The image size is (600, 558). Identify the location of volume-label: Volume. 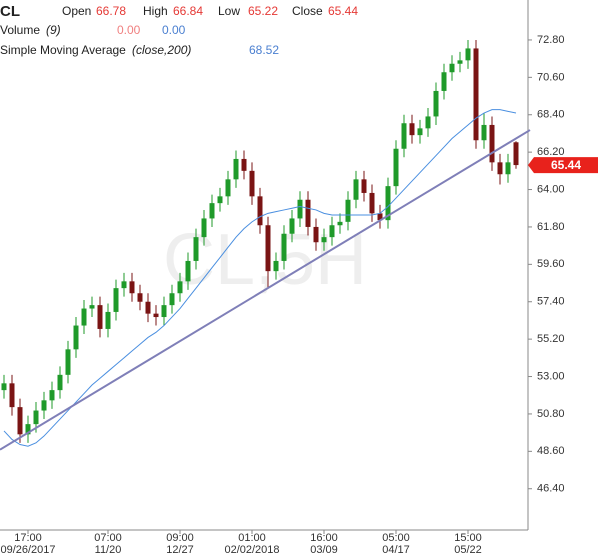
(20, 30).